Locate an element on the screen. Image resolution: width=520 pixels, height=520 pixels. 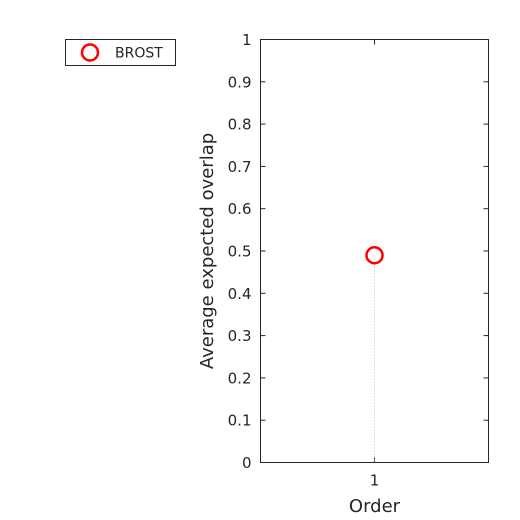
y-tick-label: 0.3 is located at coordinates (240, 336).